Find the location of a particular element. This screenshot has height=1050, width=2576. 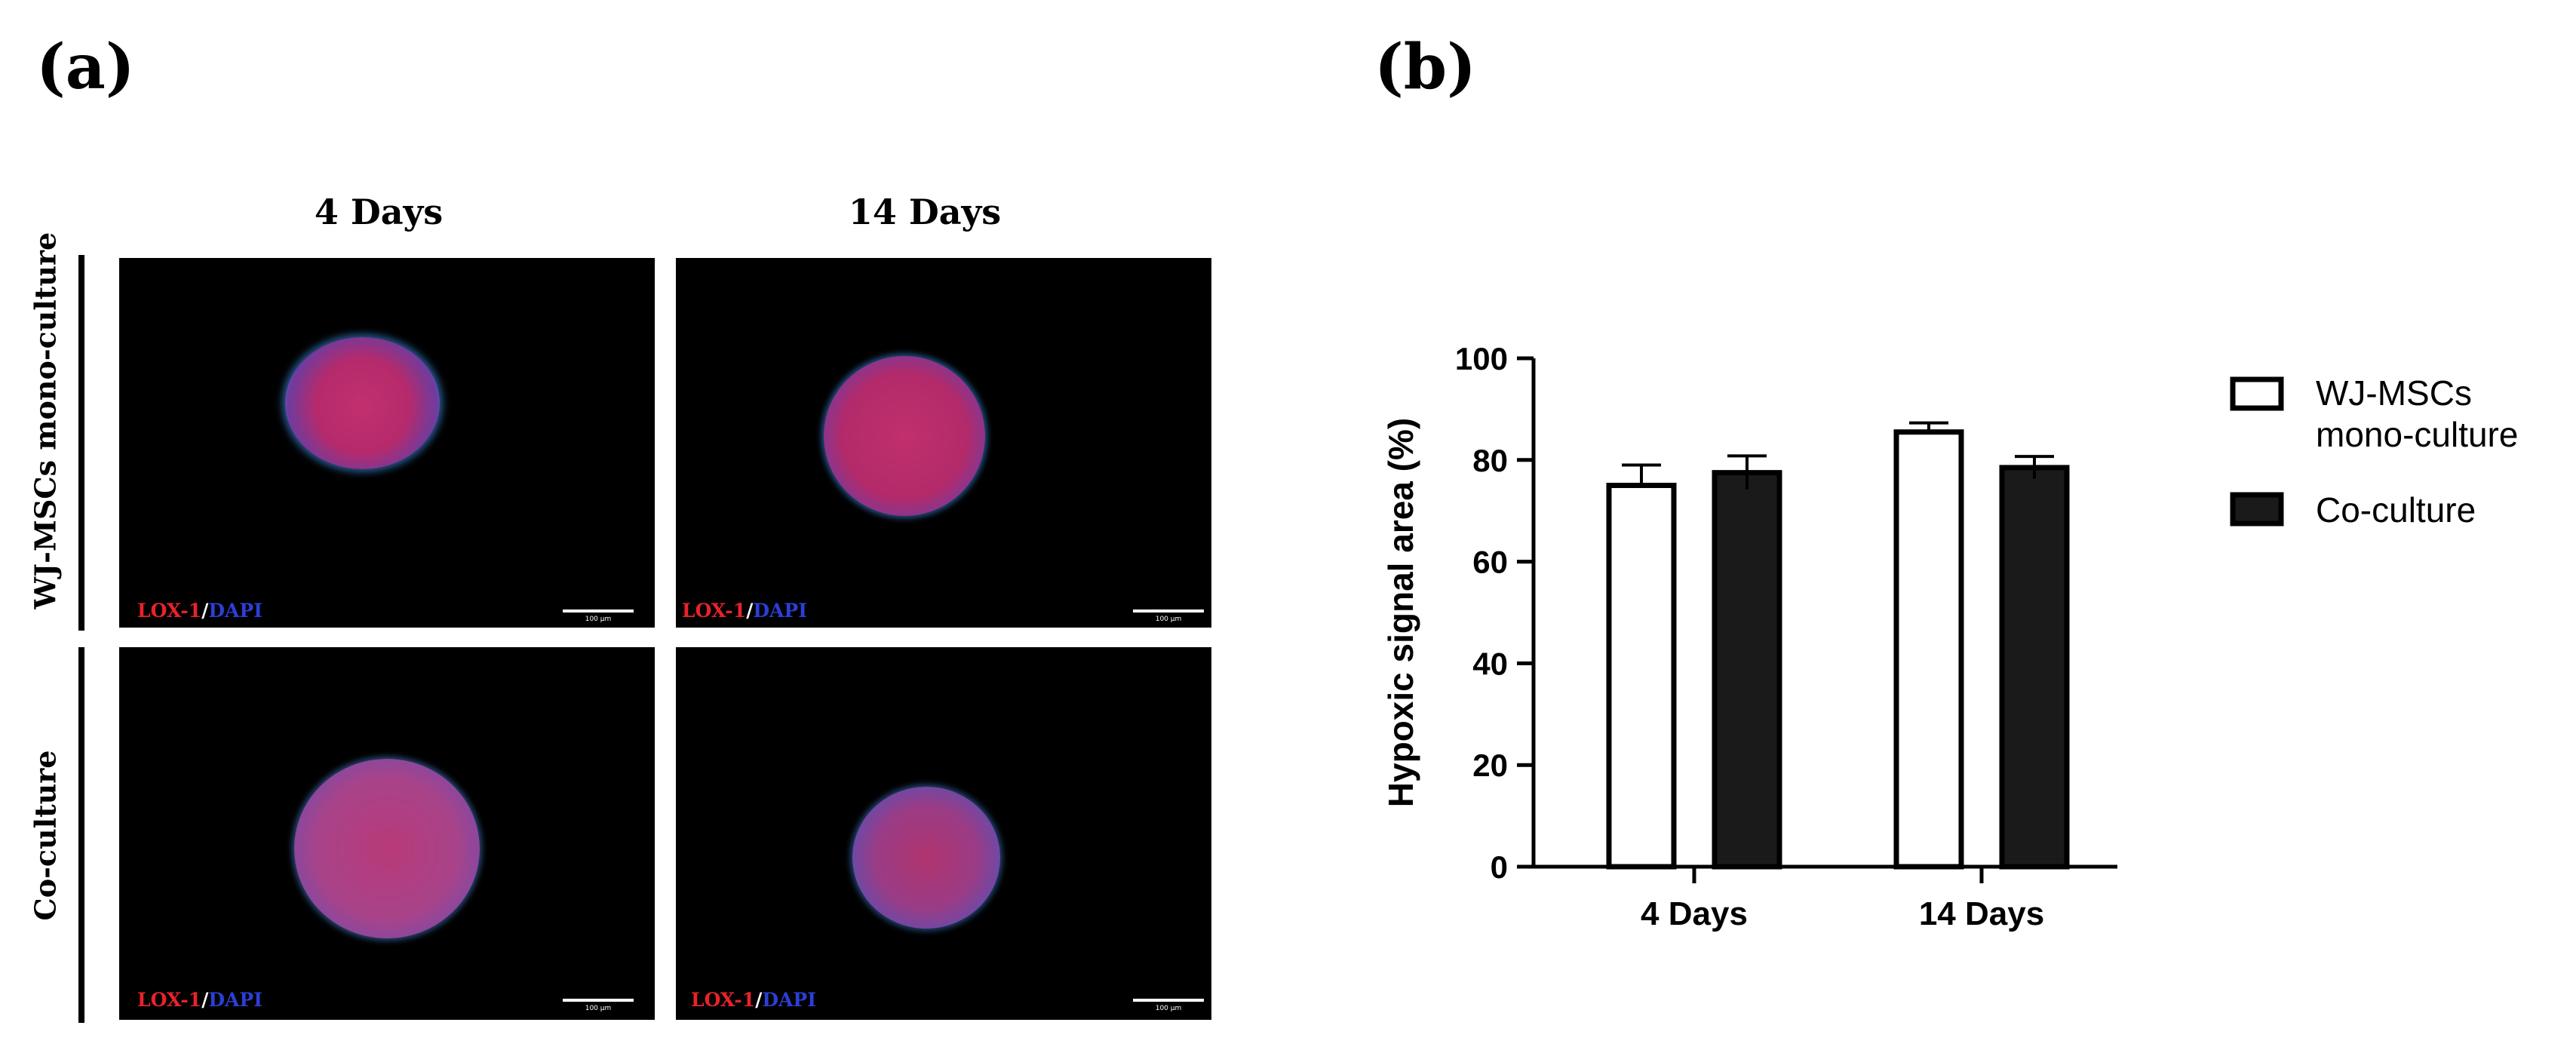

legend-label-mono-line1: WJ-MSCs is located at coordinates (2394, 393).